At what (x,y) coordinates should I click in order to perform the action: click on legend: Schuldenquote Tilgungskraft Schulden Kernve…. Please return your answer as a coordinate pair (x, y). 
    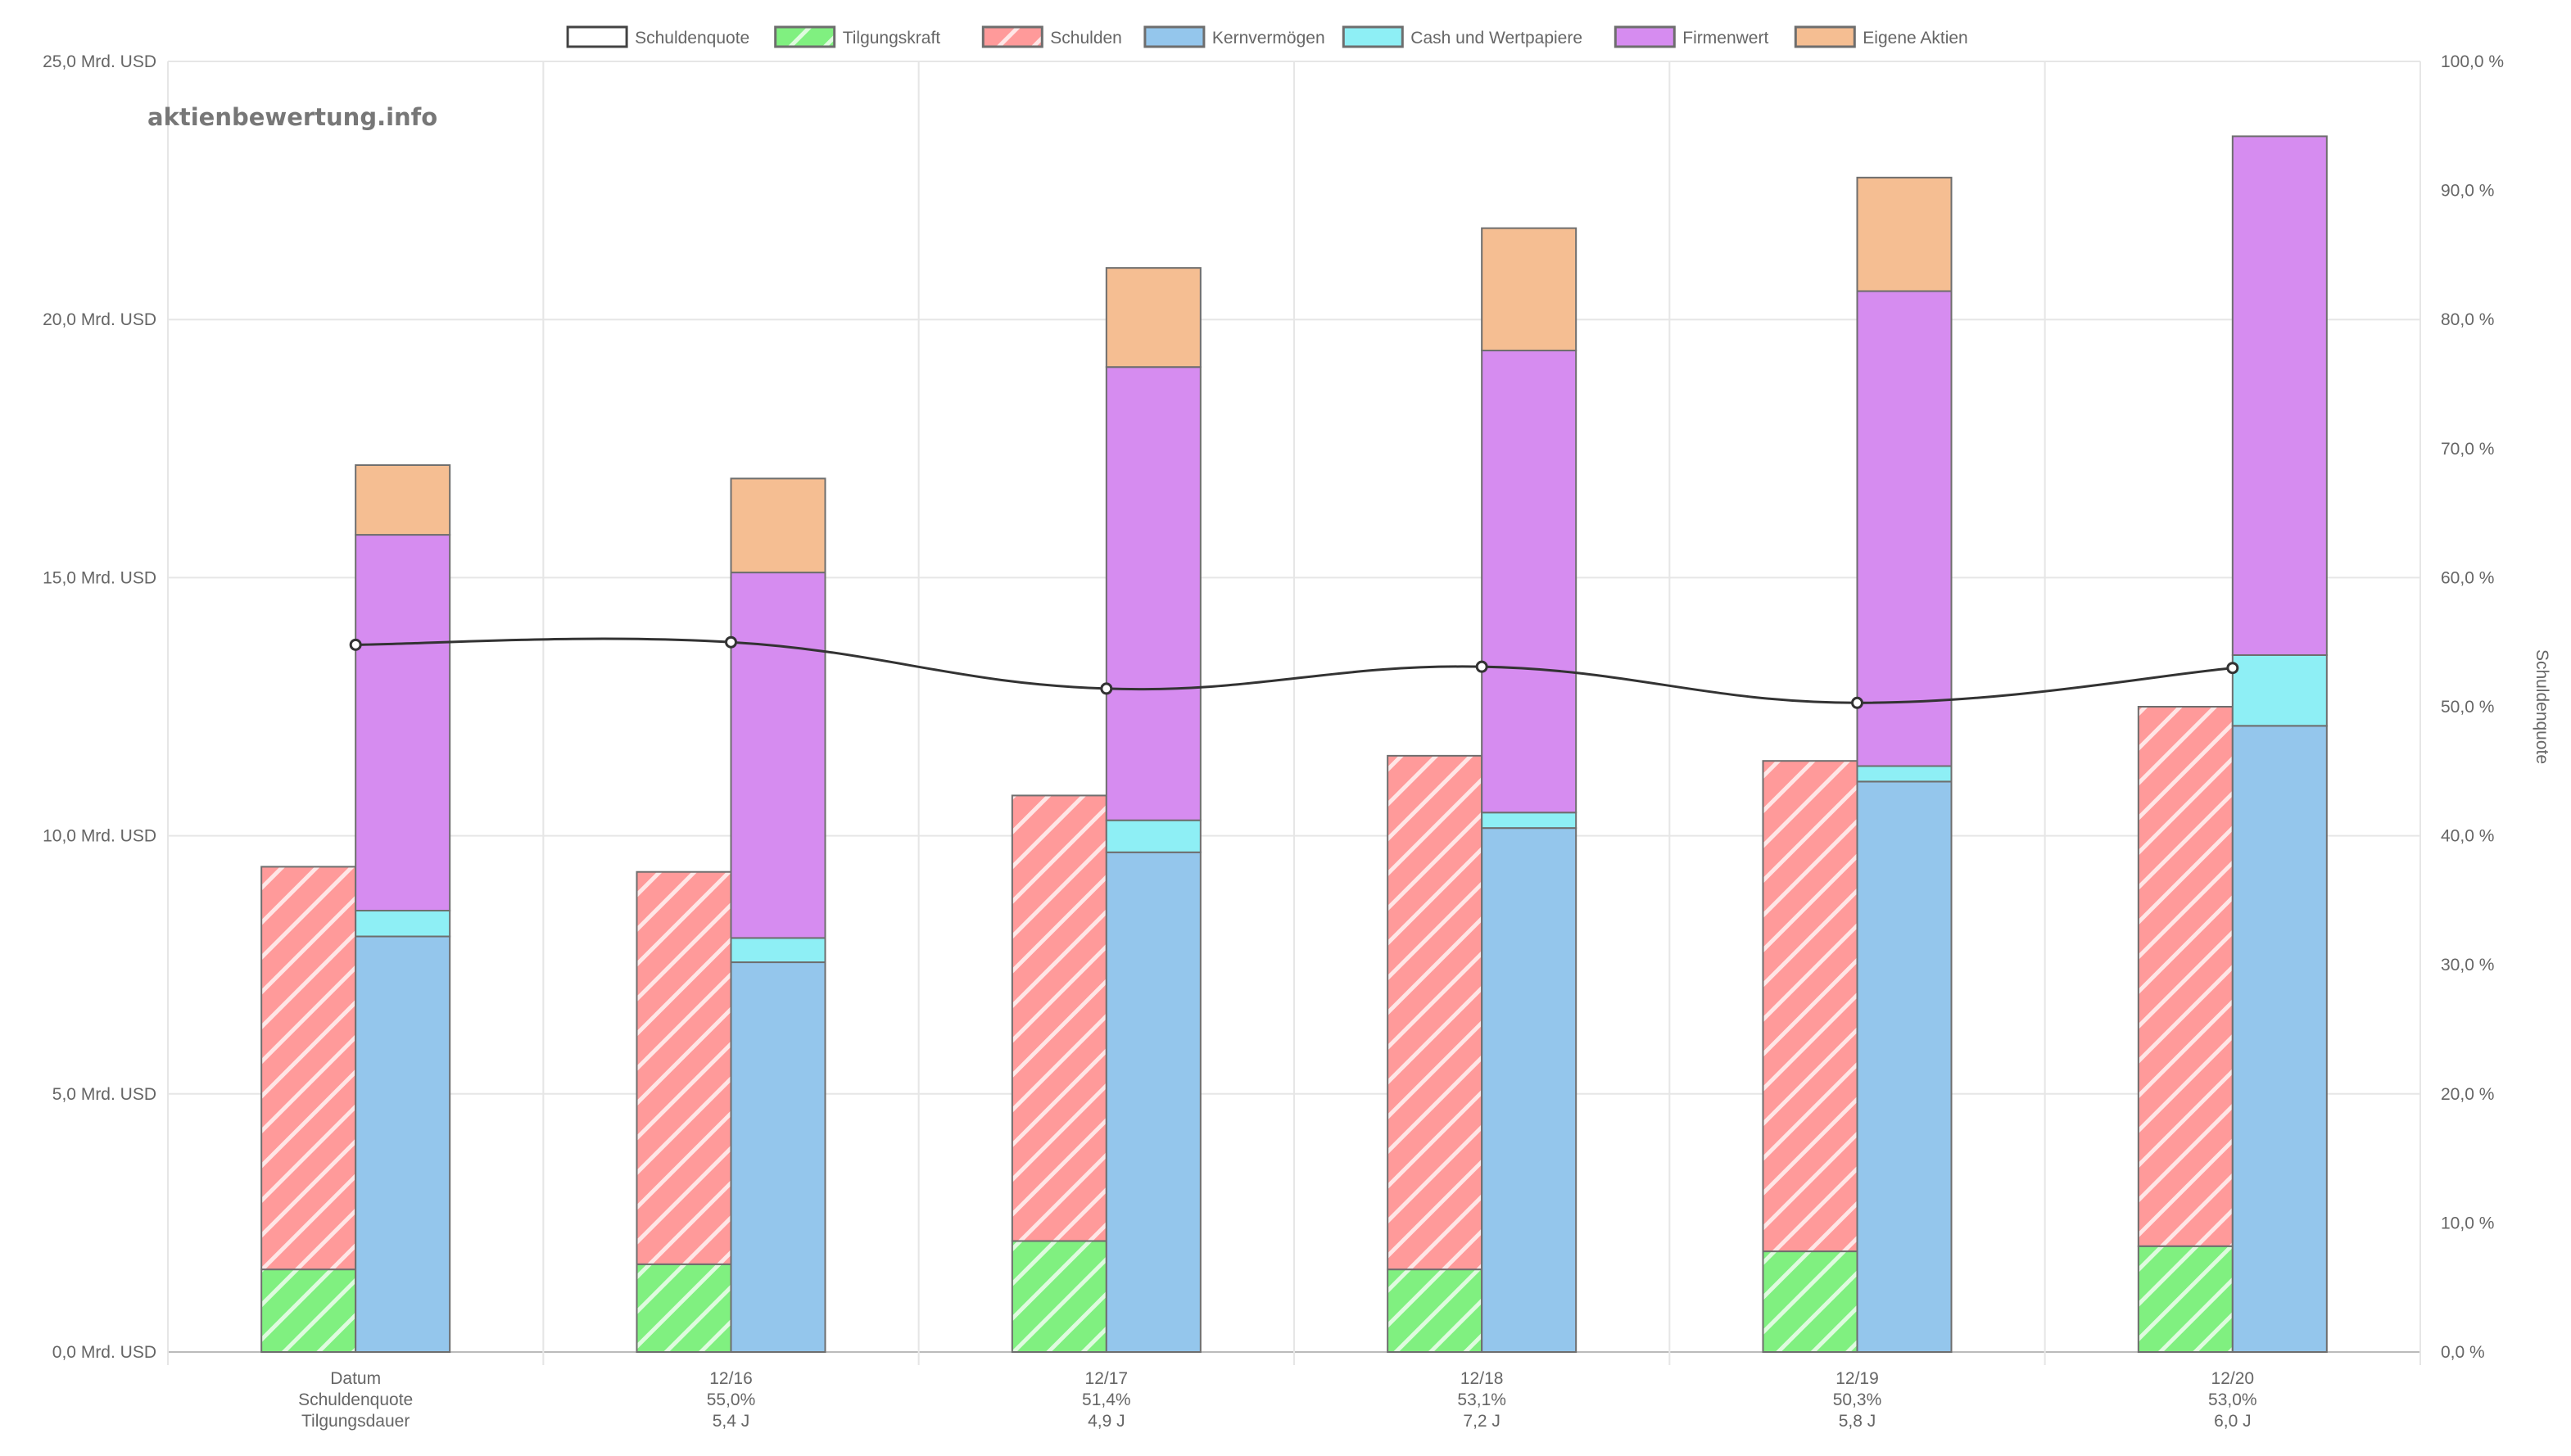
    Looking at the image, I should click on (1267, 36).